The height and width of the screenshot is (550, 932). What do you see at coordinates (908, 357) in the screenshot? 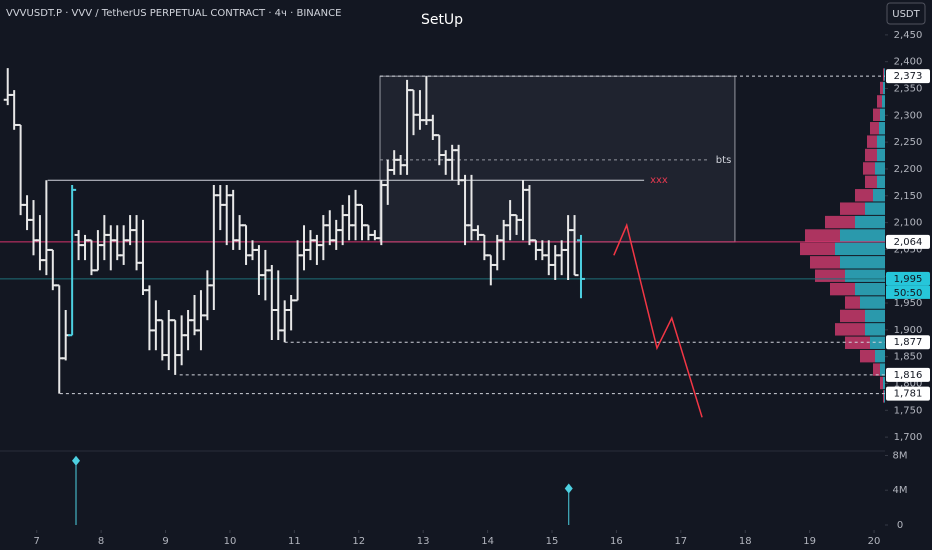
I see `y-tick-label: 1,850` at bounding box center [908, 357].